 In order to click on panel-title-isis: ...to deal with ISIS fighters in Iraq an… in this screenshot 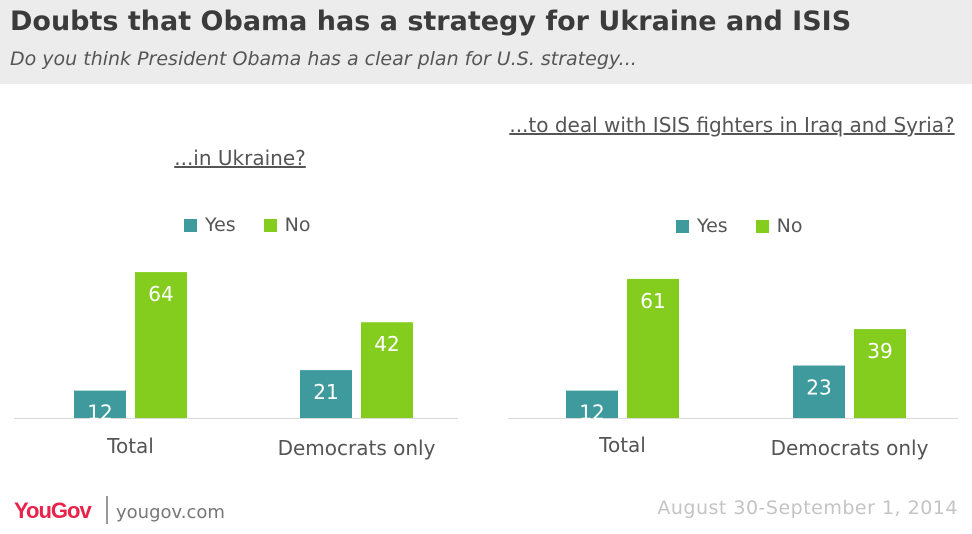, I will do `click(732, 125)`.